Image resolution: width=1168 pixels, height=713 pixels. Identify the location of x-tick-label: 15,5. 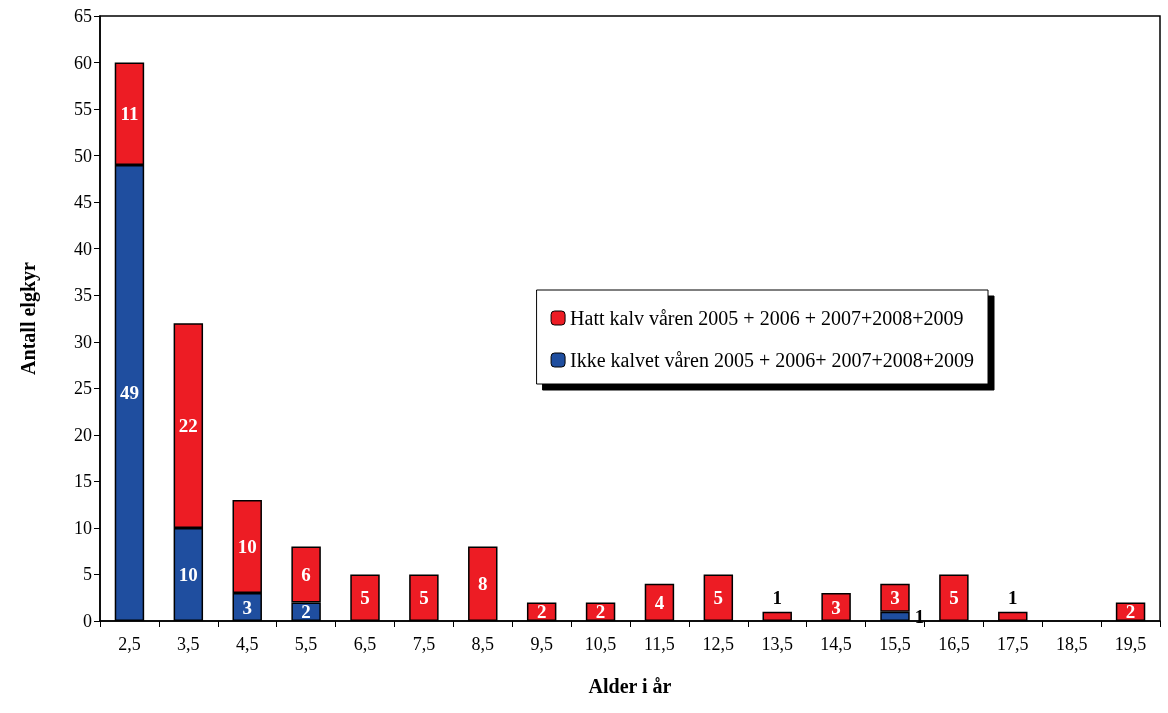
(895, 644).